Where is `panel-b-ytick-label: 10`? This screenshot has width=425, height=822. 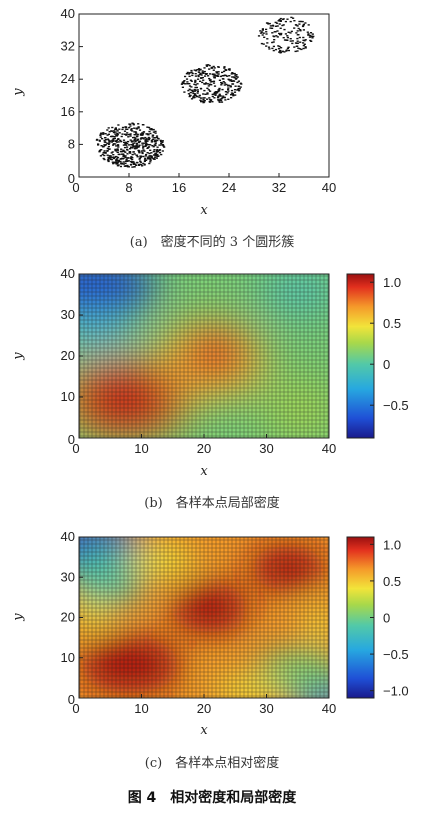 panel-b-ytick-label: 10 is located at coordinates (68, 396).